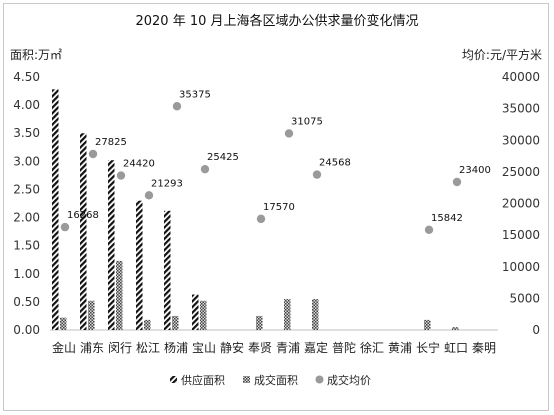 The image size is (554, 415). I want to click on x-category-label: 闵行, so click(120, 347).